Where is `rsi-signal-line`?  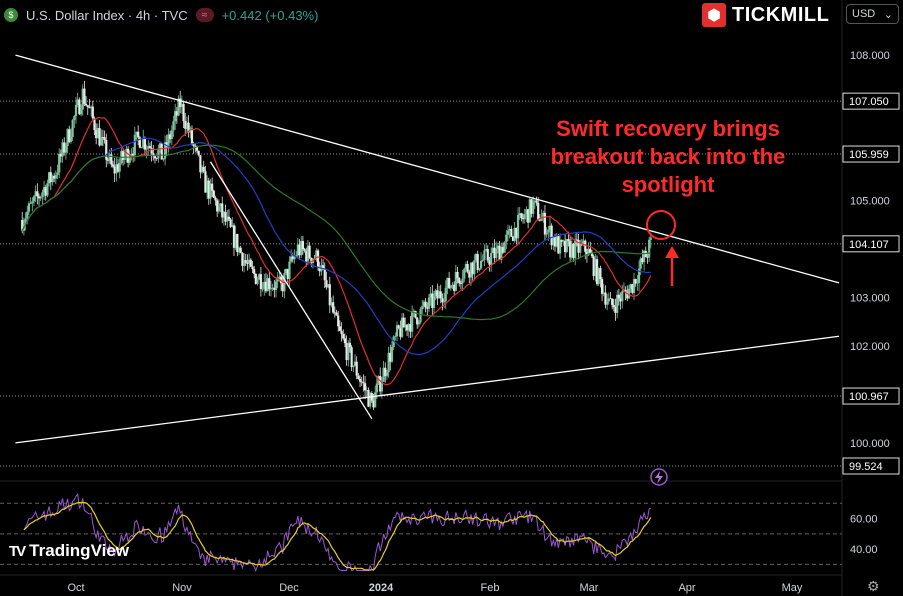 rsi-signal-line is located at coordinates (337, 536).